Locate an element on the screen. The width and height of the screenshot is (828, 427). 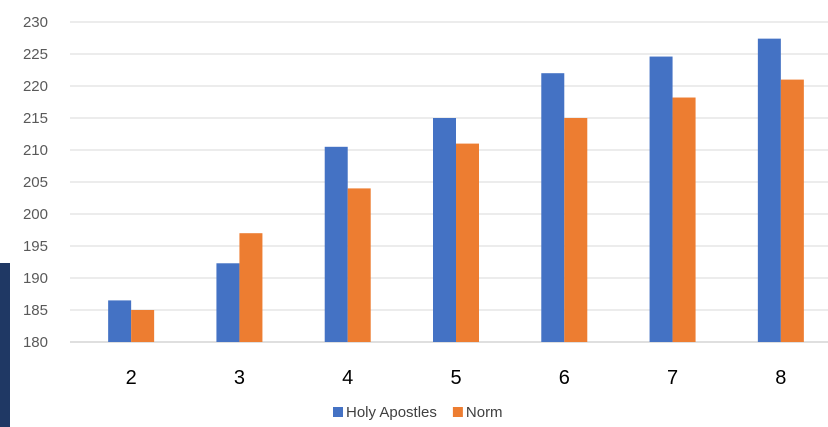
y-tick-label: 185 is located at coordinates (35, 310).